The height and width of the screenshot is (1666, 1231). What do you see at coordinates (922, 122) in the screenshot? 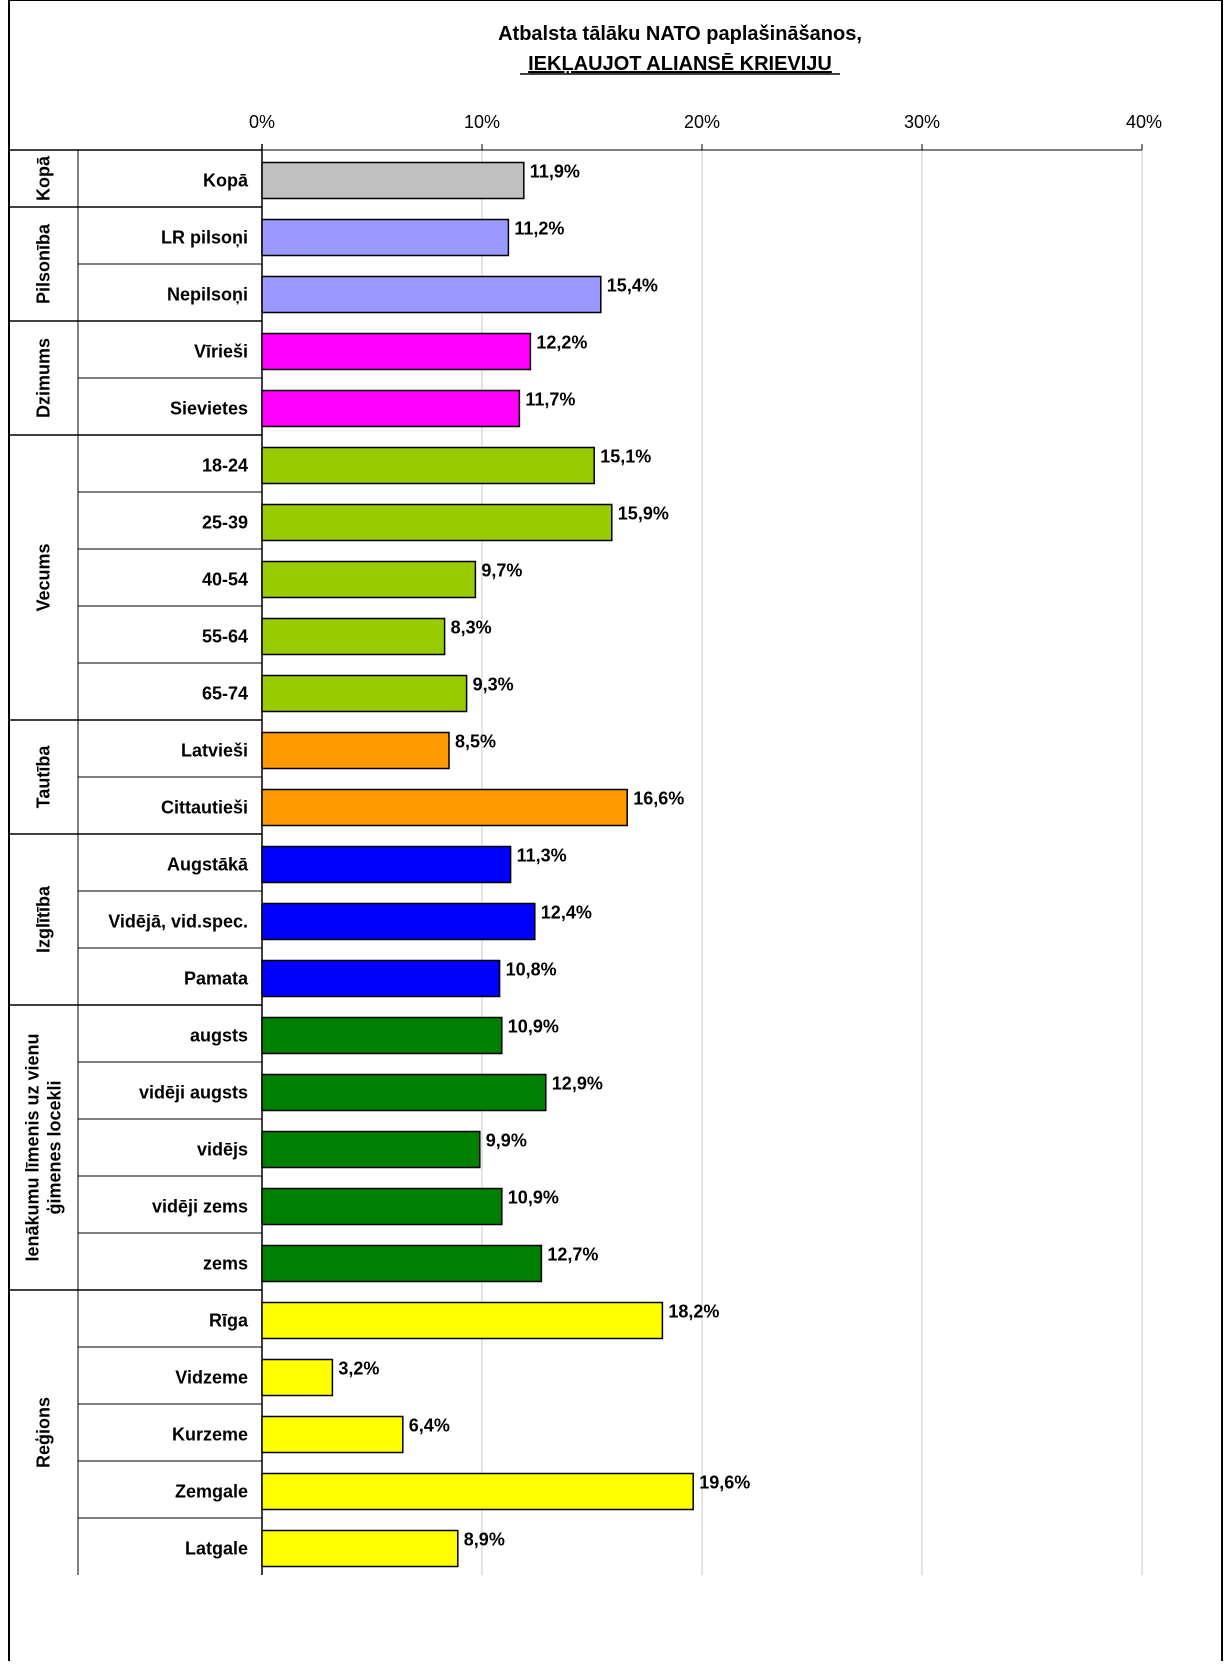
I see `x-tick-label: 30%` at bounding box center [922, 122].